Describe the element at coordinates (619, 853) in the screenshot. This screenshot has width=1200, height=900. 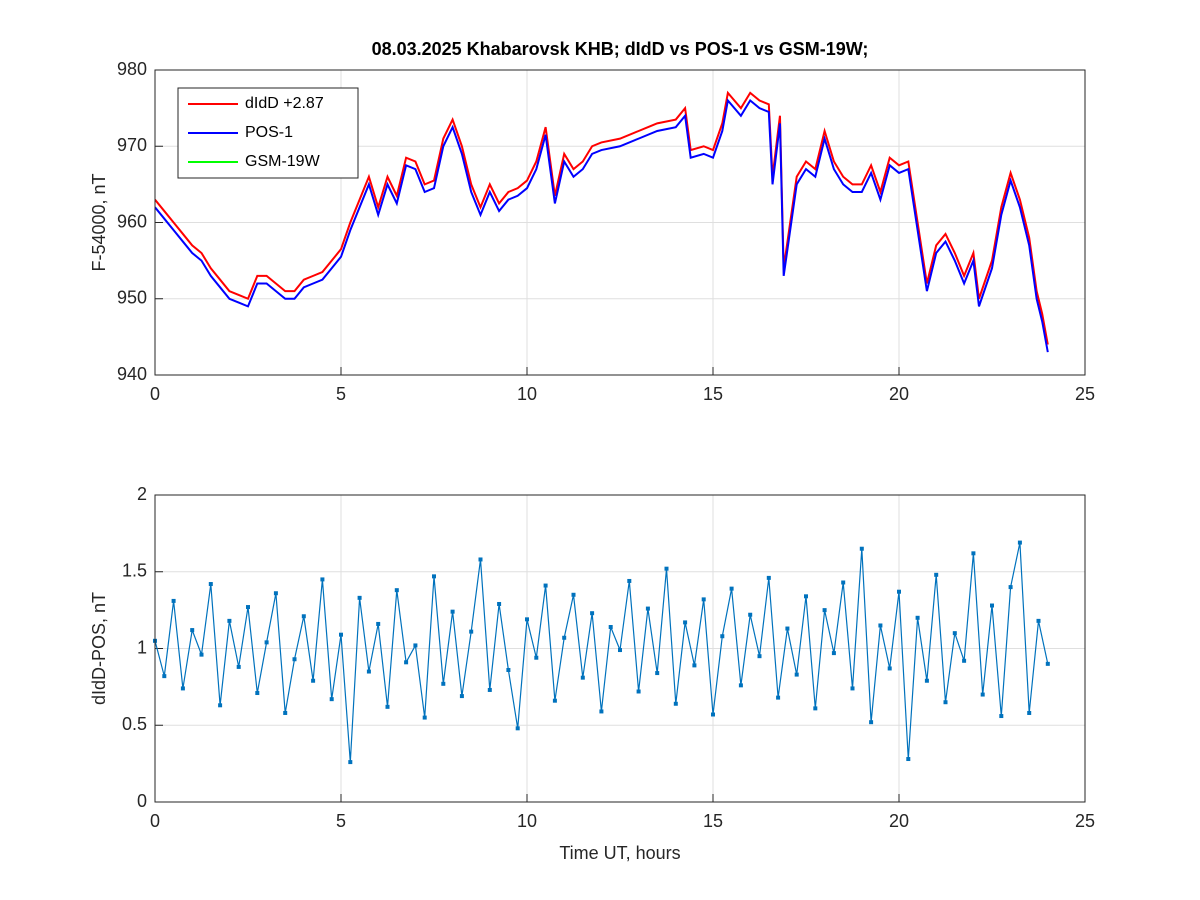
I see `x-axis-label: Time UT, hours` at that location.